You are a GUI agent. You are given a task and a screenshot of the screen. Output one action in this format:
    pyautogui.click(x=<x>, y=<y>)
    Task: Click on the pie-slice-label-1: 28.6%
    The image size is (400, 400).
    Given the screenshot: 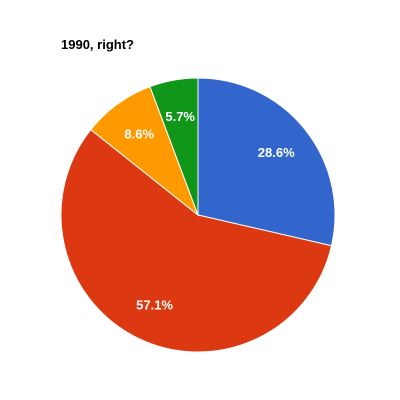 What is the action you would take?
    pyautogui.click(x=276, y=152)
    